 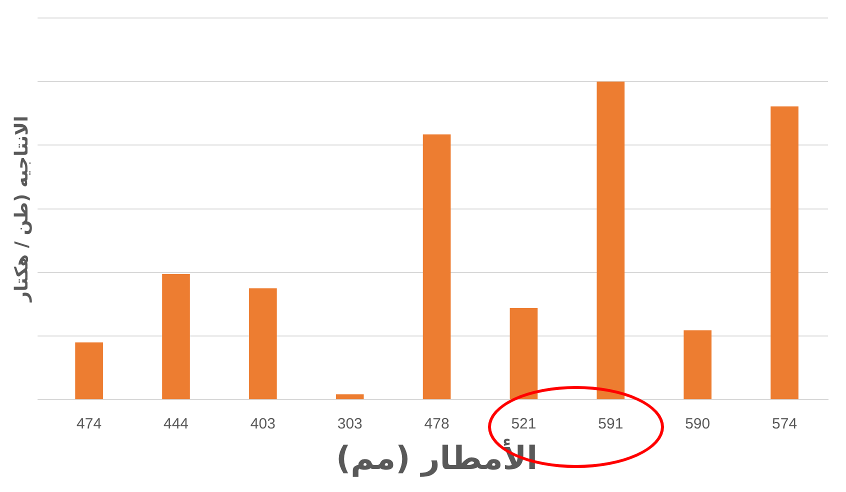 I want to click on x-tick-label: 574, so click(x=785, y=424).